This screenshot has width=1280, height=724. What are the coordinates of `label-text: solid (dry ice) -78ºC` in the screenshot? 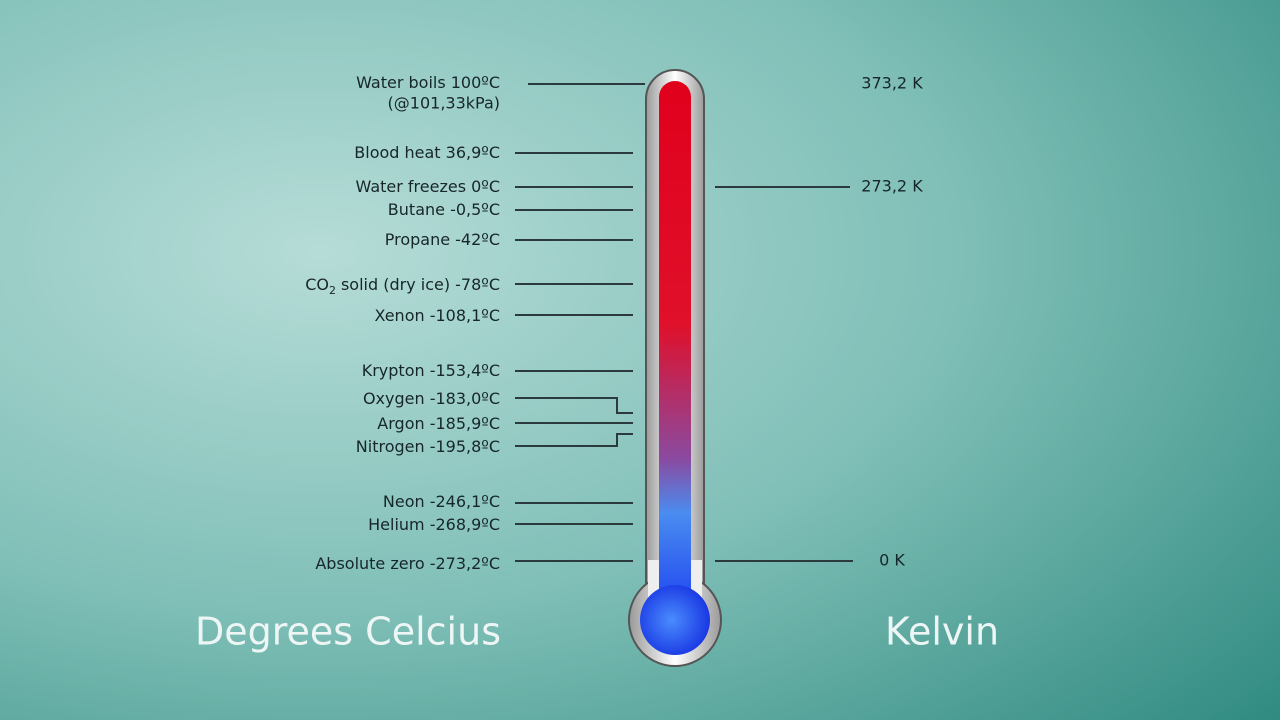 It's located at (420, 284).